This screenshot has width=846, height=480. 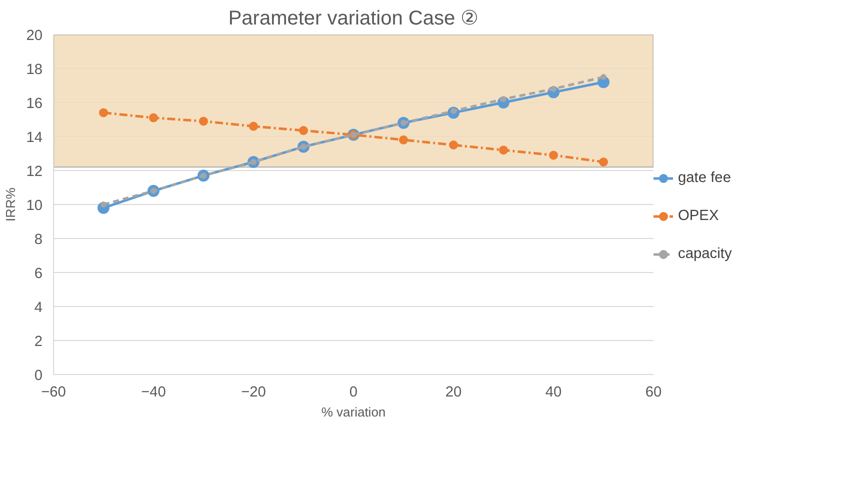 What do you see at coordinates (353, 412) in the screenshot?
I see `x-axis-title: % variation` at bounding box center [353, 412].